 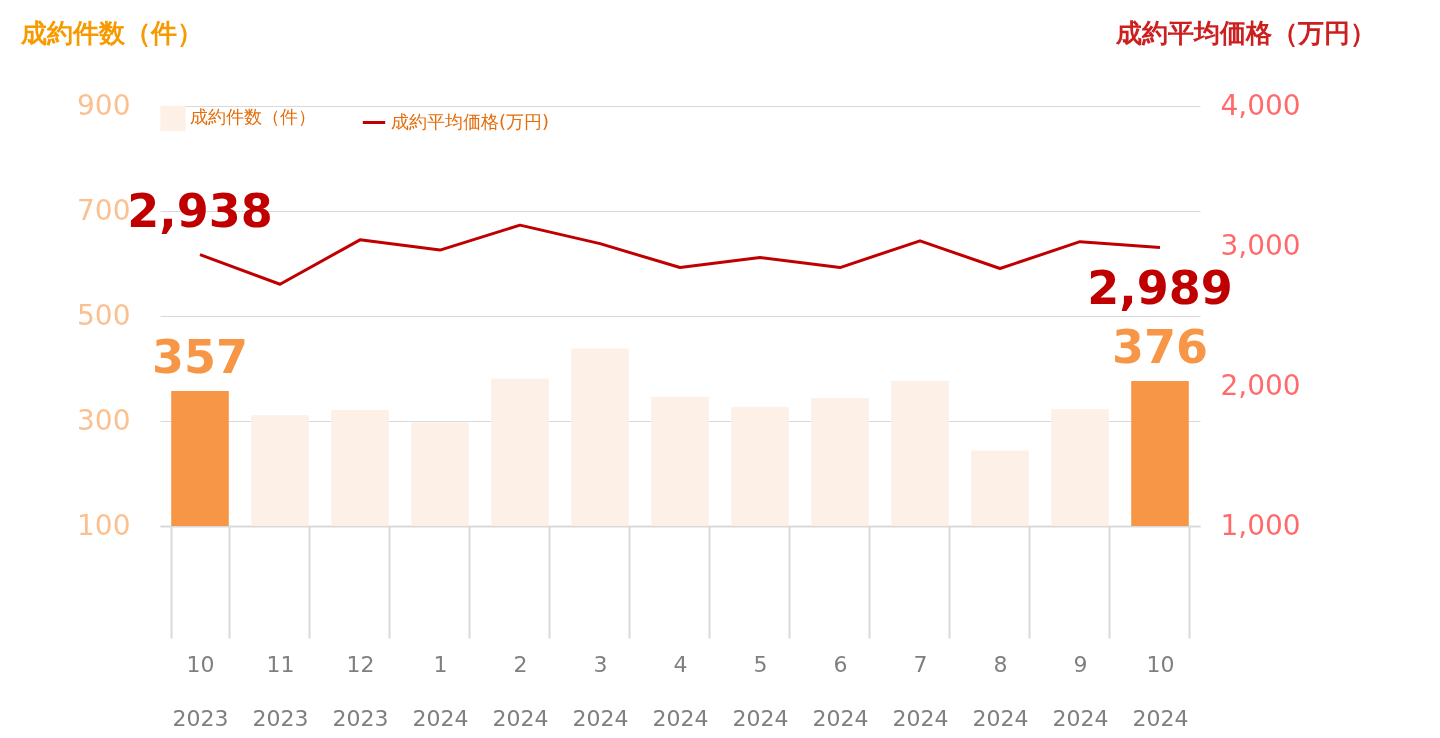 What do you see at coordinates (600, 691) in the screenshot?
I see `category-label: 3 2024` at bounding box center [600, 691].